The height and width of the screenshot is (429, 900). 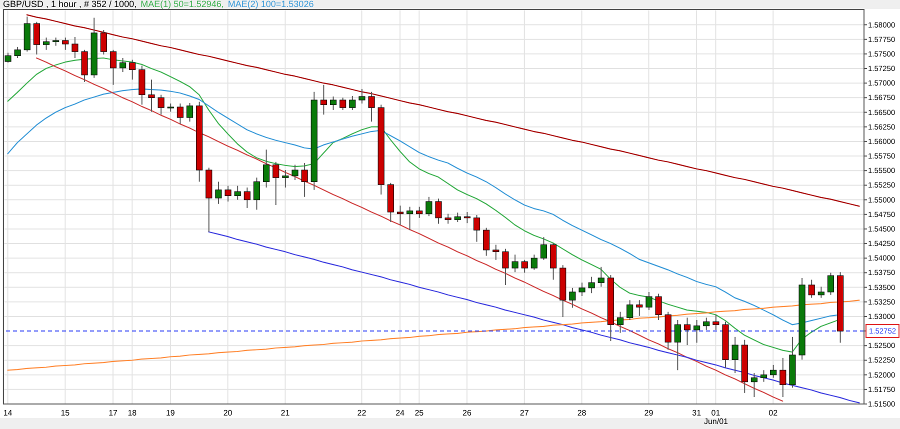 I want to click on text: MAE(1) 50=1.52946,, so click(x=182, y=4).